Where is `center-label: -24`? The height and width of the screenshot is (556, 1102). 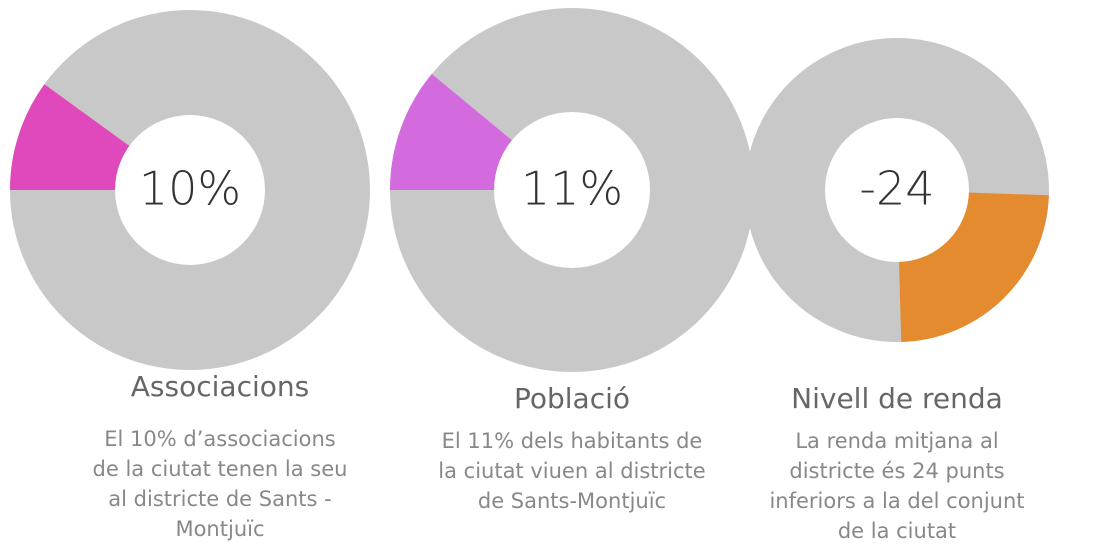 center-label: -24 is located at coordinates (896, 189).